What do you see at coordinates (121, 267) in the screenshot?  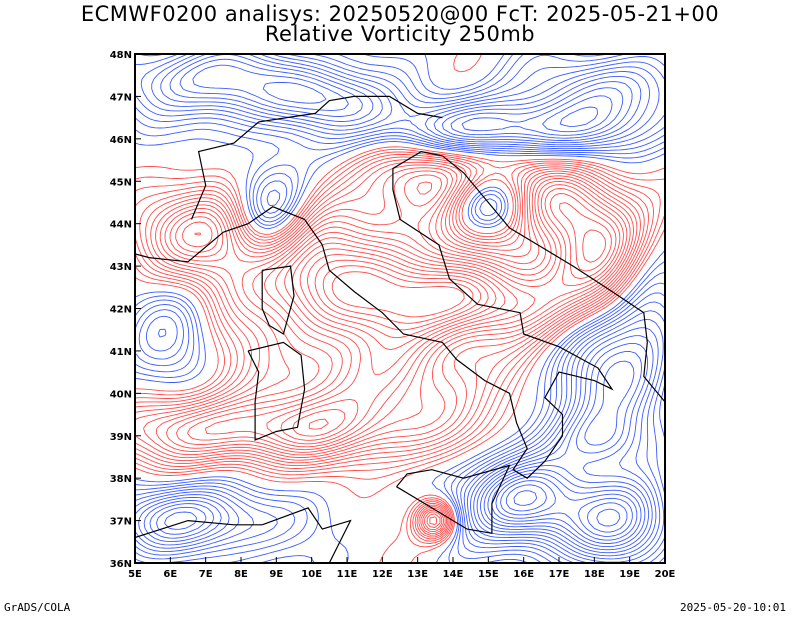 I see `lat-tick-label: 43N` at bounding box center [121, 267].